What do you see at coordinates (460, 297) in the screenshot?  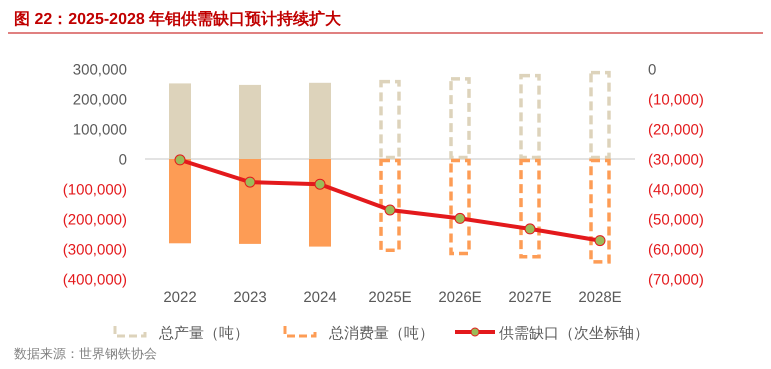 I see `x-tick-label: 2026E` at bounding box center [460, 297].